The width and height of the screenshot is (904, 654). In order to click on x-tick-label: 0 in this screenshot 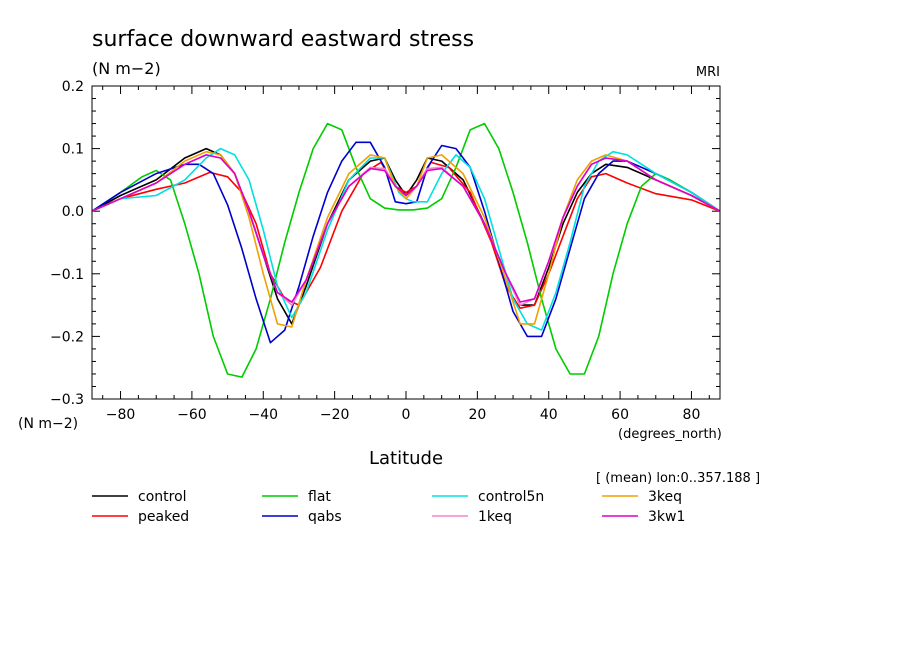, I will do `click(406, 415)`.